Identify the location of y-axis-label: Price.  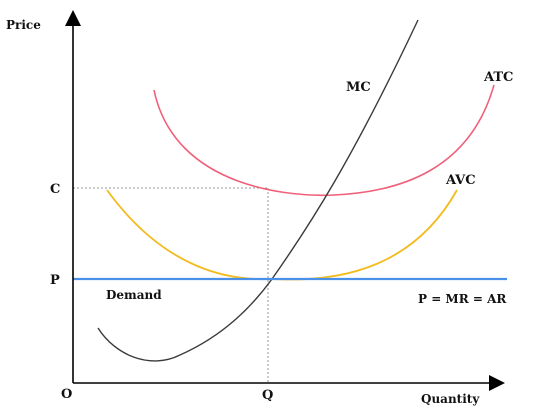
(23, 25).